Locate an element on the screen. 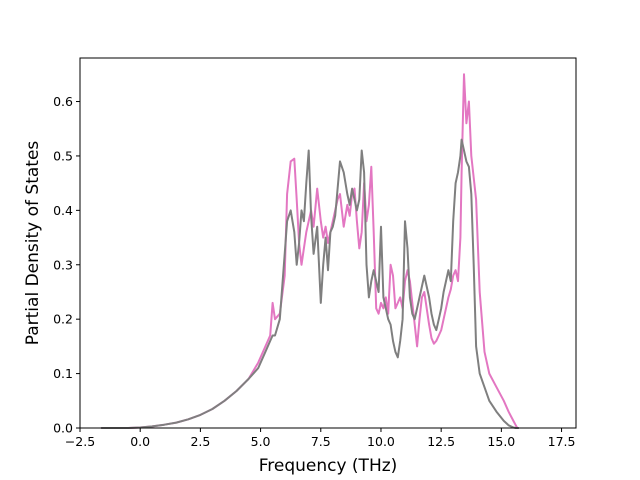 Image resolution: width=640 pixels, height=480 pixels. x-tick-label: 2.5 is located at coordinates (200, 441).